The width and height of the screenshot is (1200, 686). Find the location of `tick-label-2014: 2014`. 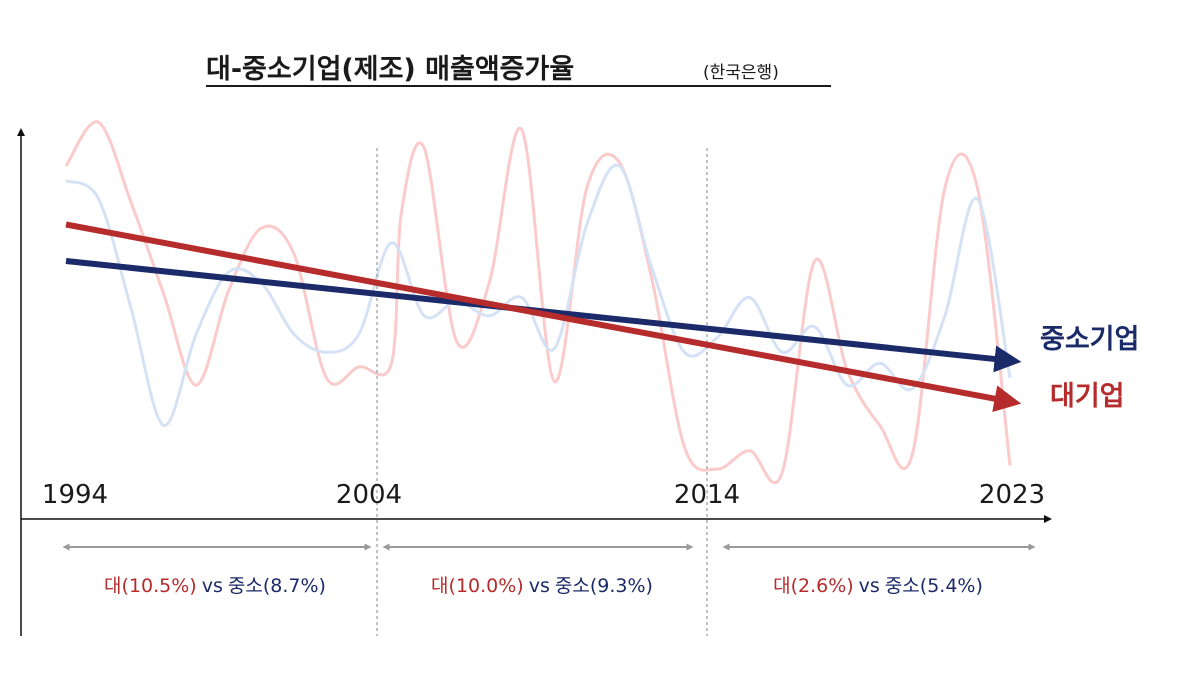

tick-label-2014: 2014 is located at coordinates (707, 495).